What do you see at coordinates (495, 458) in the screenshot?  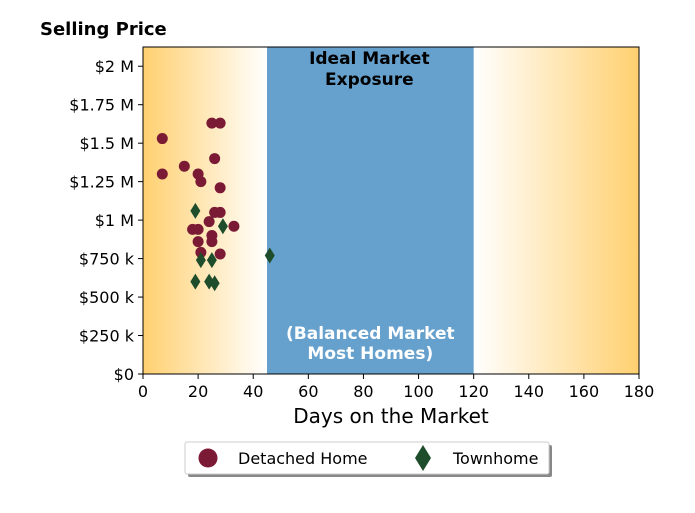 I see `legend-label: Townhome` at bounding box center [495, 458].